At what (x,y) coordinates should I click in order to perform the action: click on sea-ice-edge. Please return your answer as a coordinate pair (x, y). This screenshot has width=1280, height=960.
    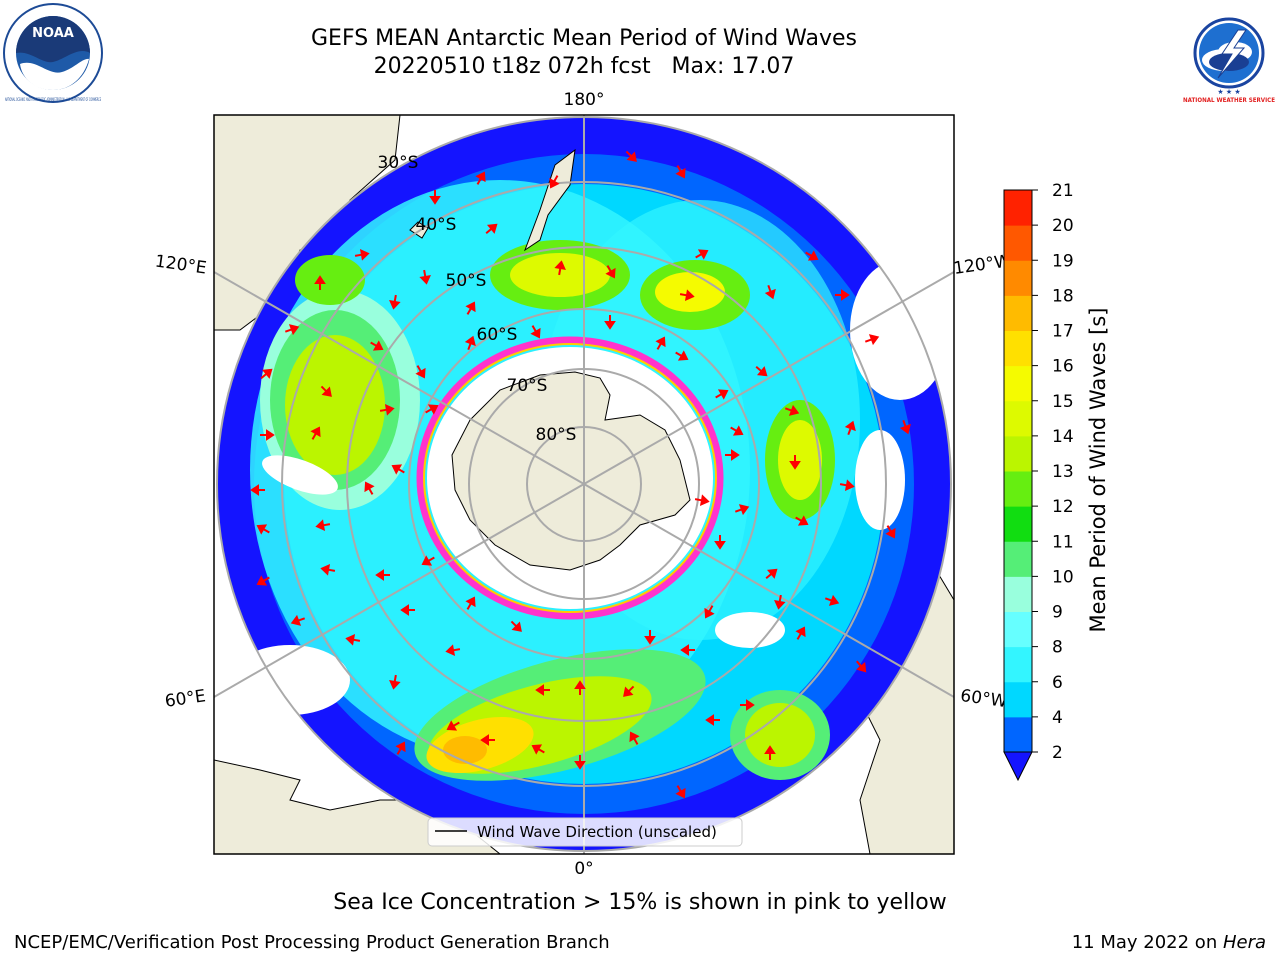
    Looking at the image, I should click on (570, 478).